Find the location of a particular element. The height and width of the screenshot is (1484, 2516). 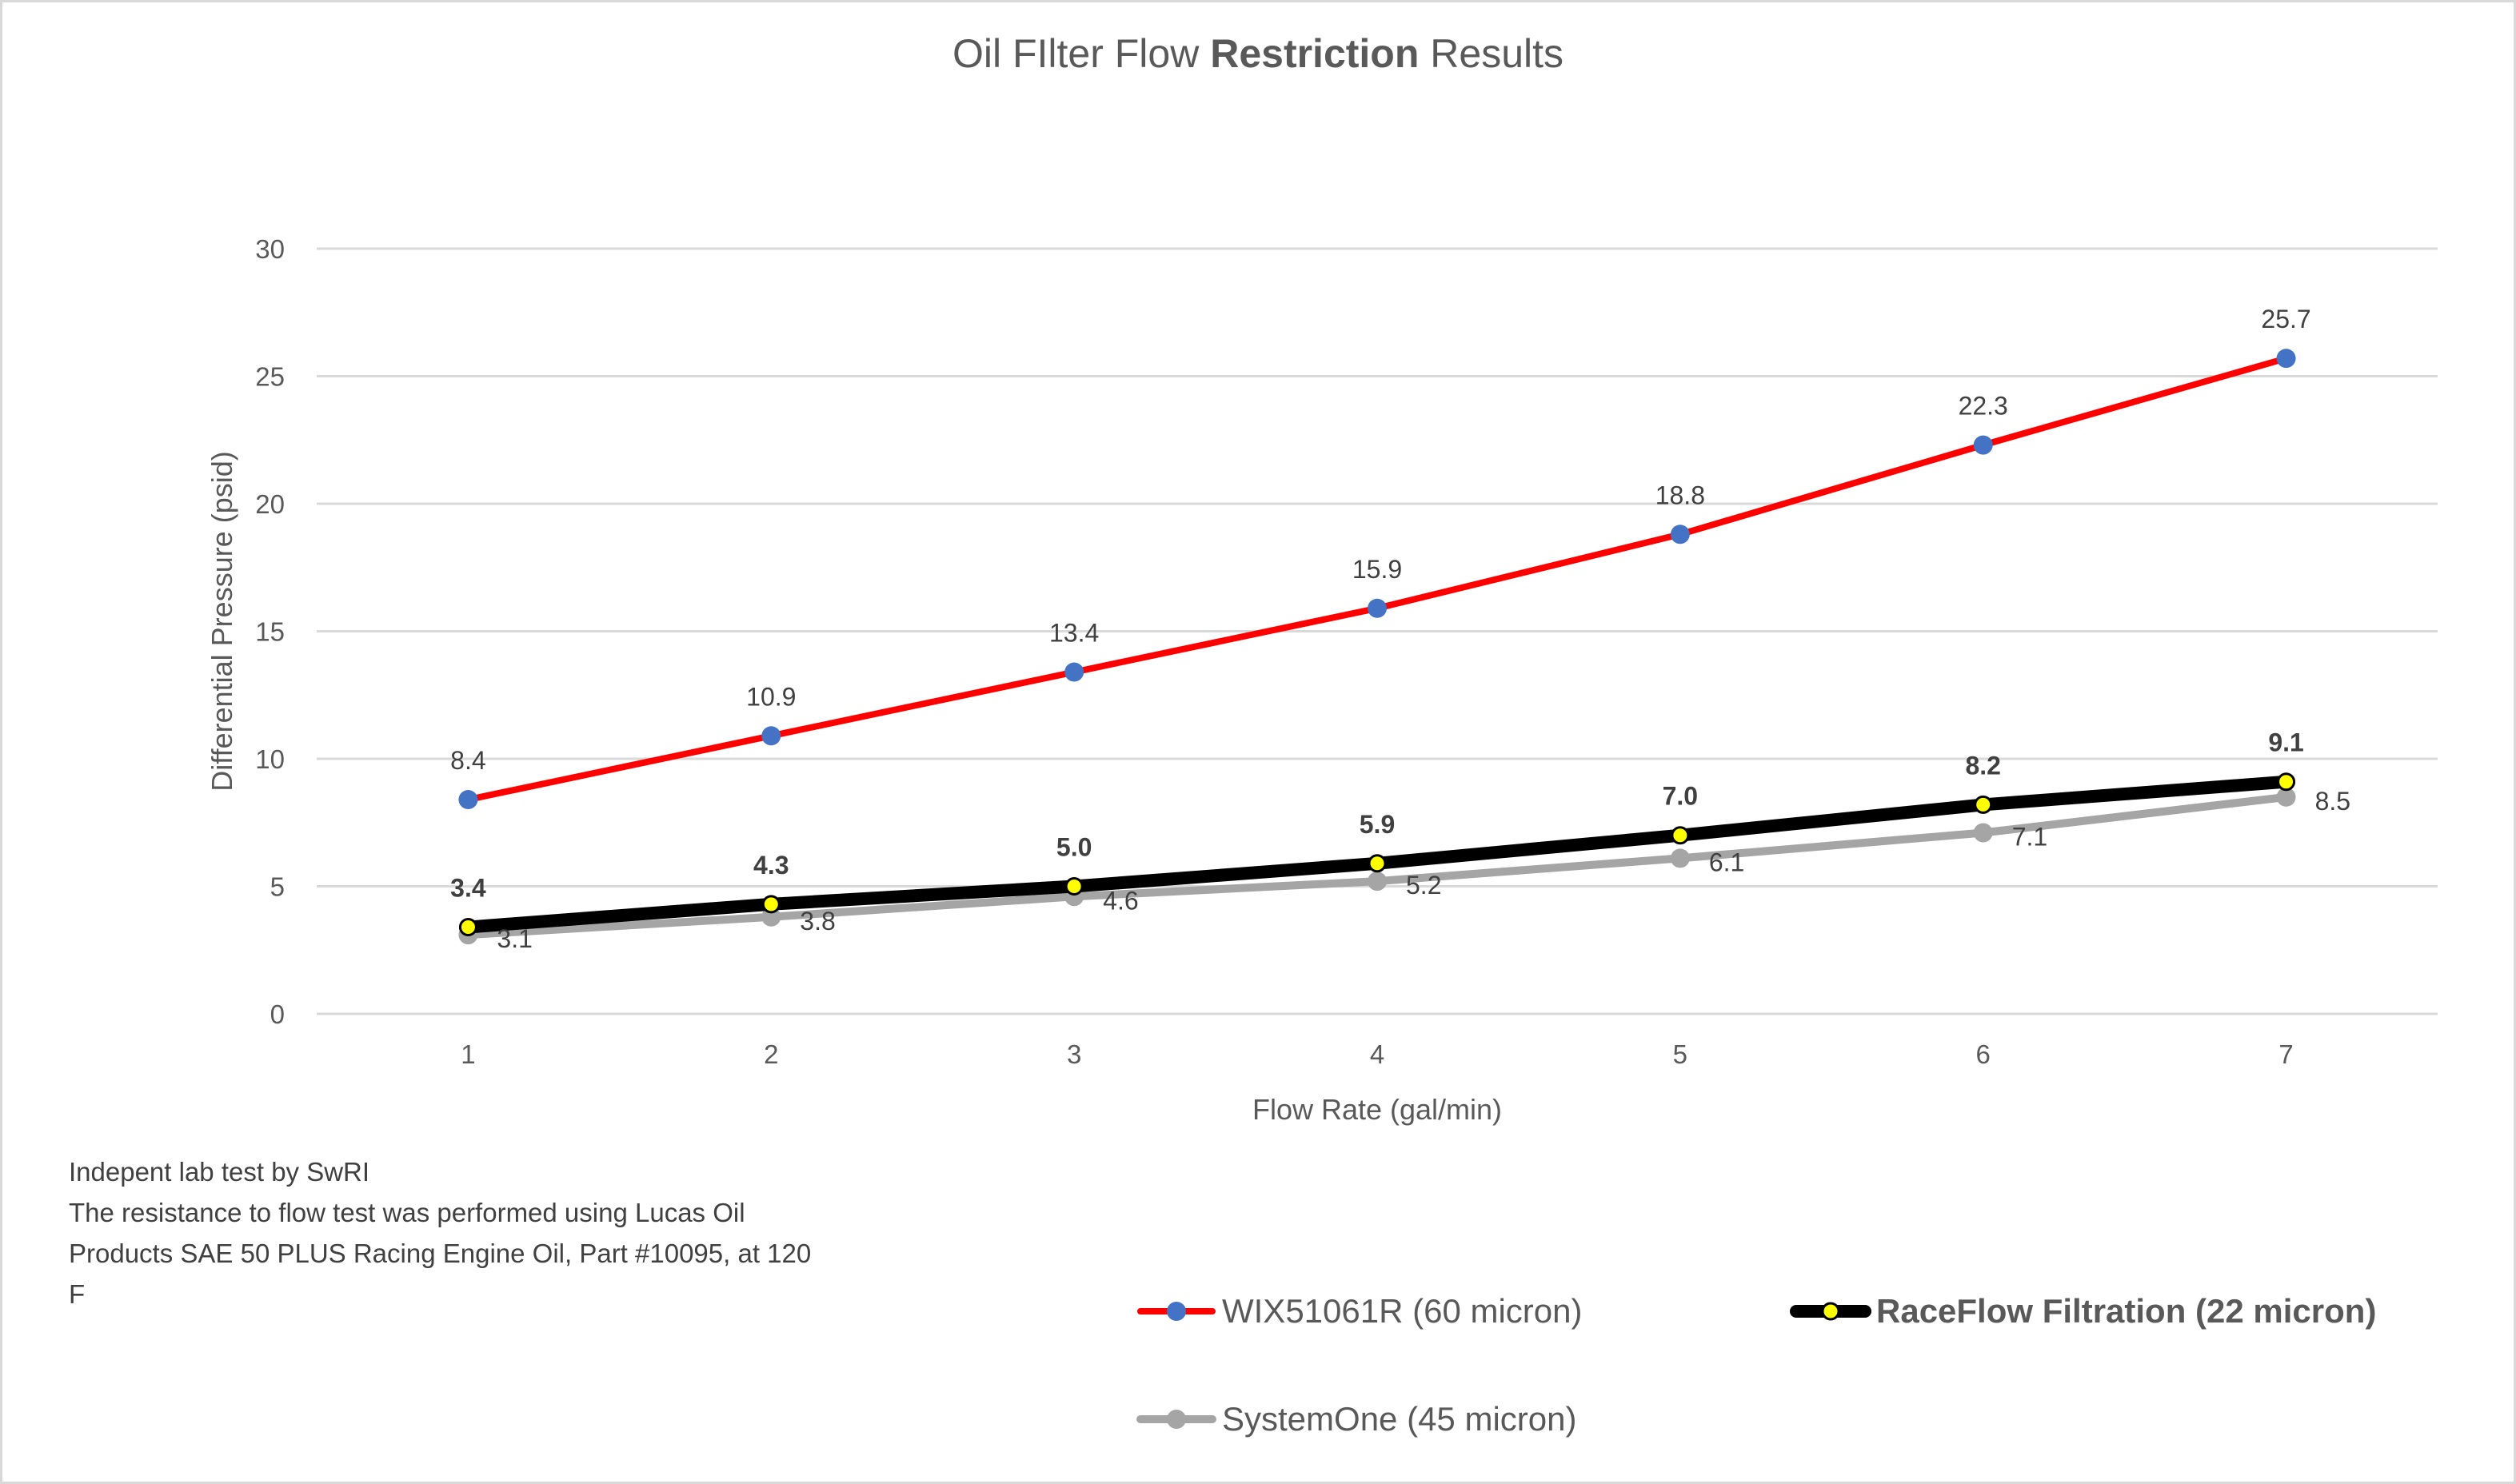

legend-label: SystemOne (45 micron) is located at coordinates (1399, 1419).